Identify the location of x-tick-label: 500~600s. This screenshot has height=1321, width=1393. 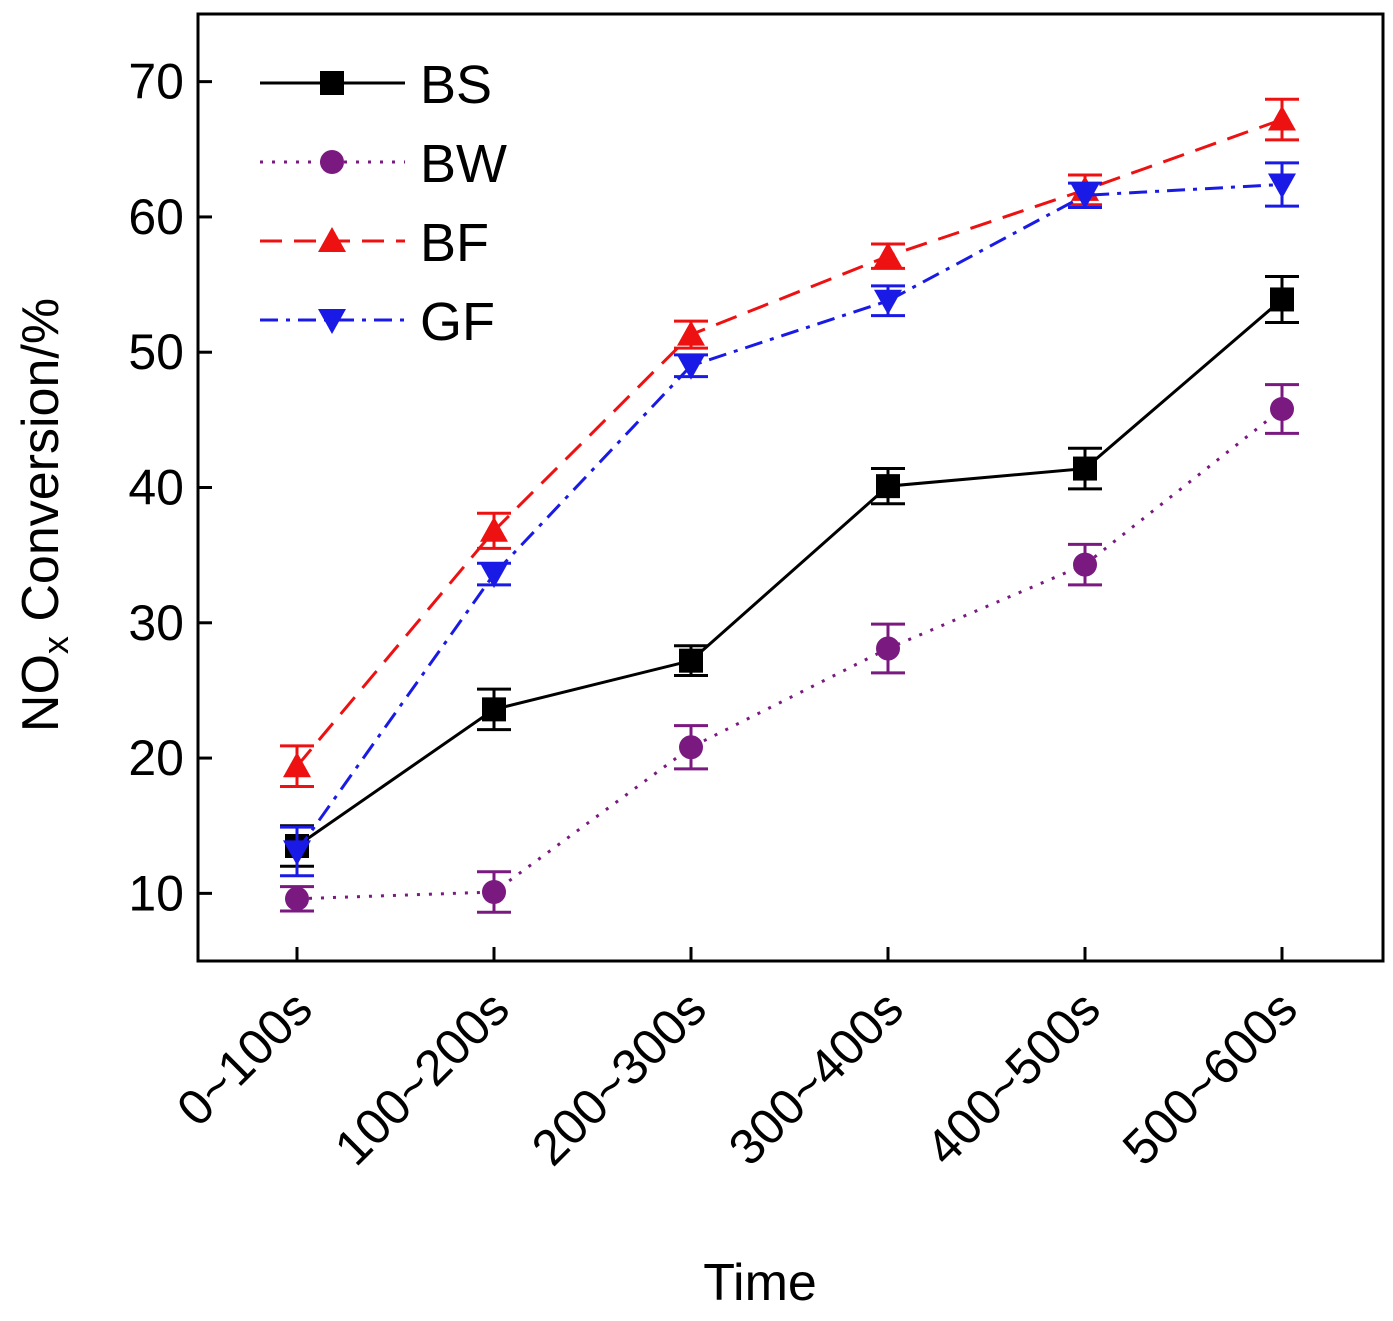
(1210, 1078).